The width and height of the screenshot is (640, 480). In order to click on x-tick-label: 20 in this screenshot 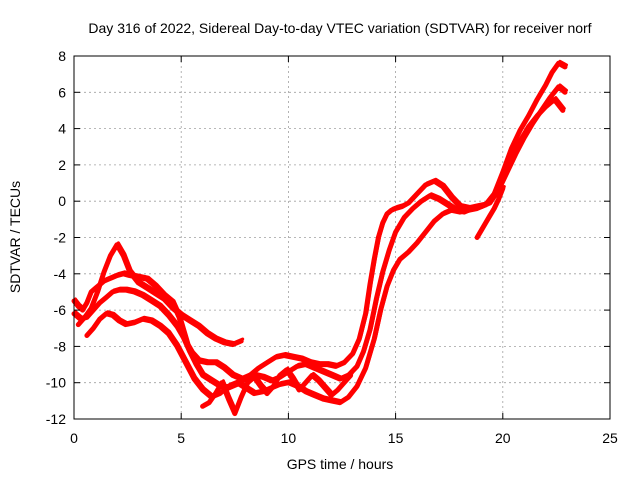, I will do `click(503, 438)`.